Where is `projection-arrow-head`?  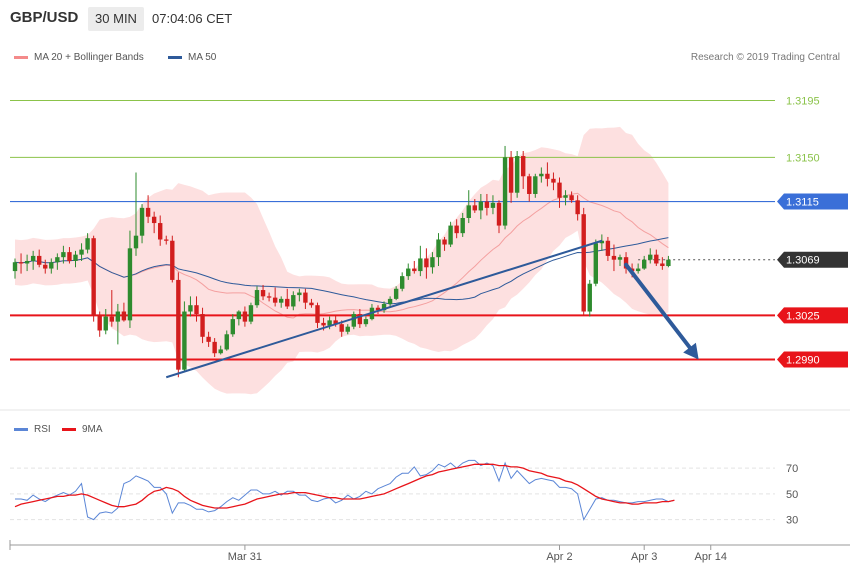 projection-arrow-head is located at coordinates (691, 351).